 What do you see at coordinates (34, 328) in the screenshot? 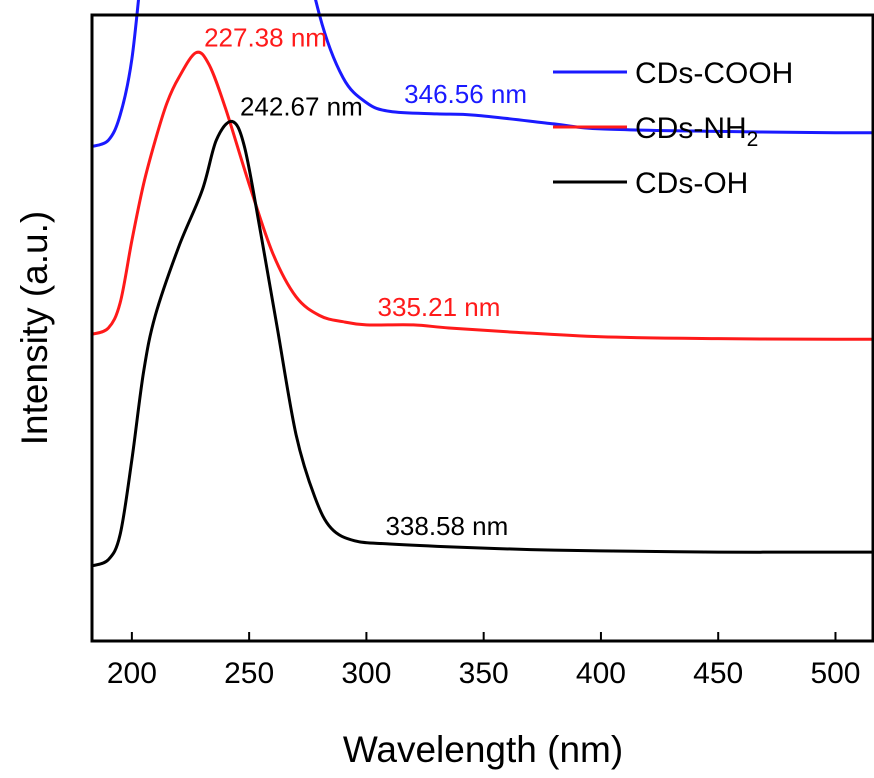
I see `y-axis-title: Intensity (a.u.)` at bounding box center [34, 328].